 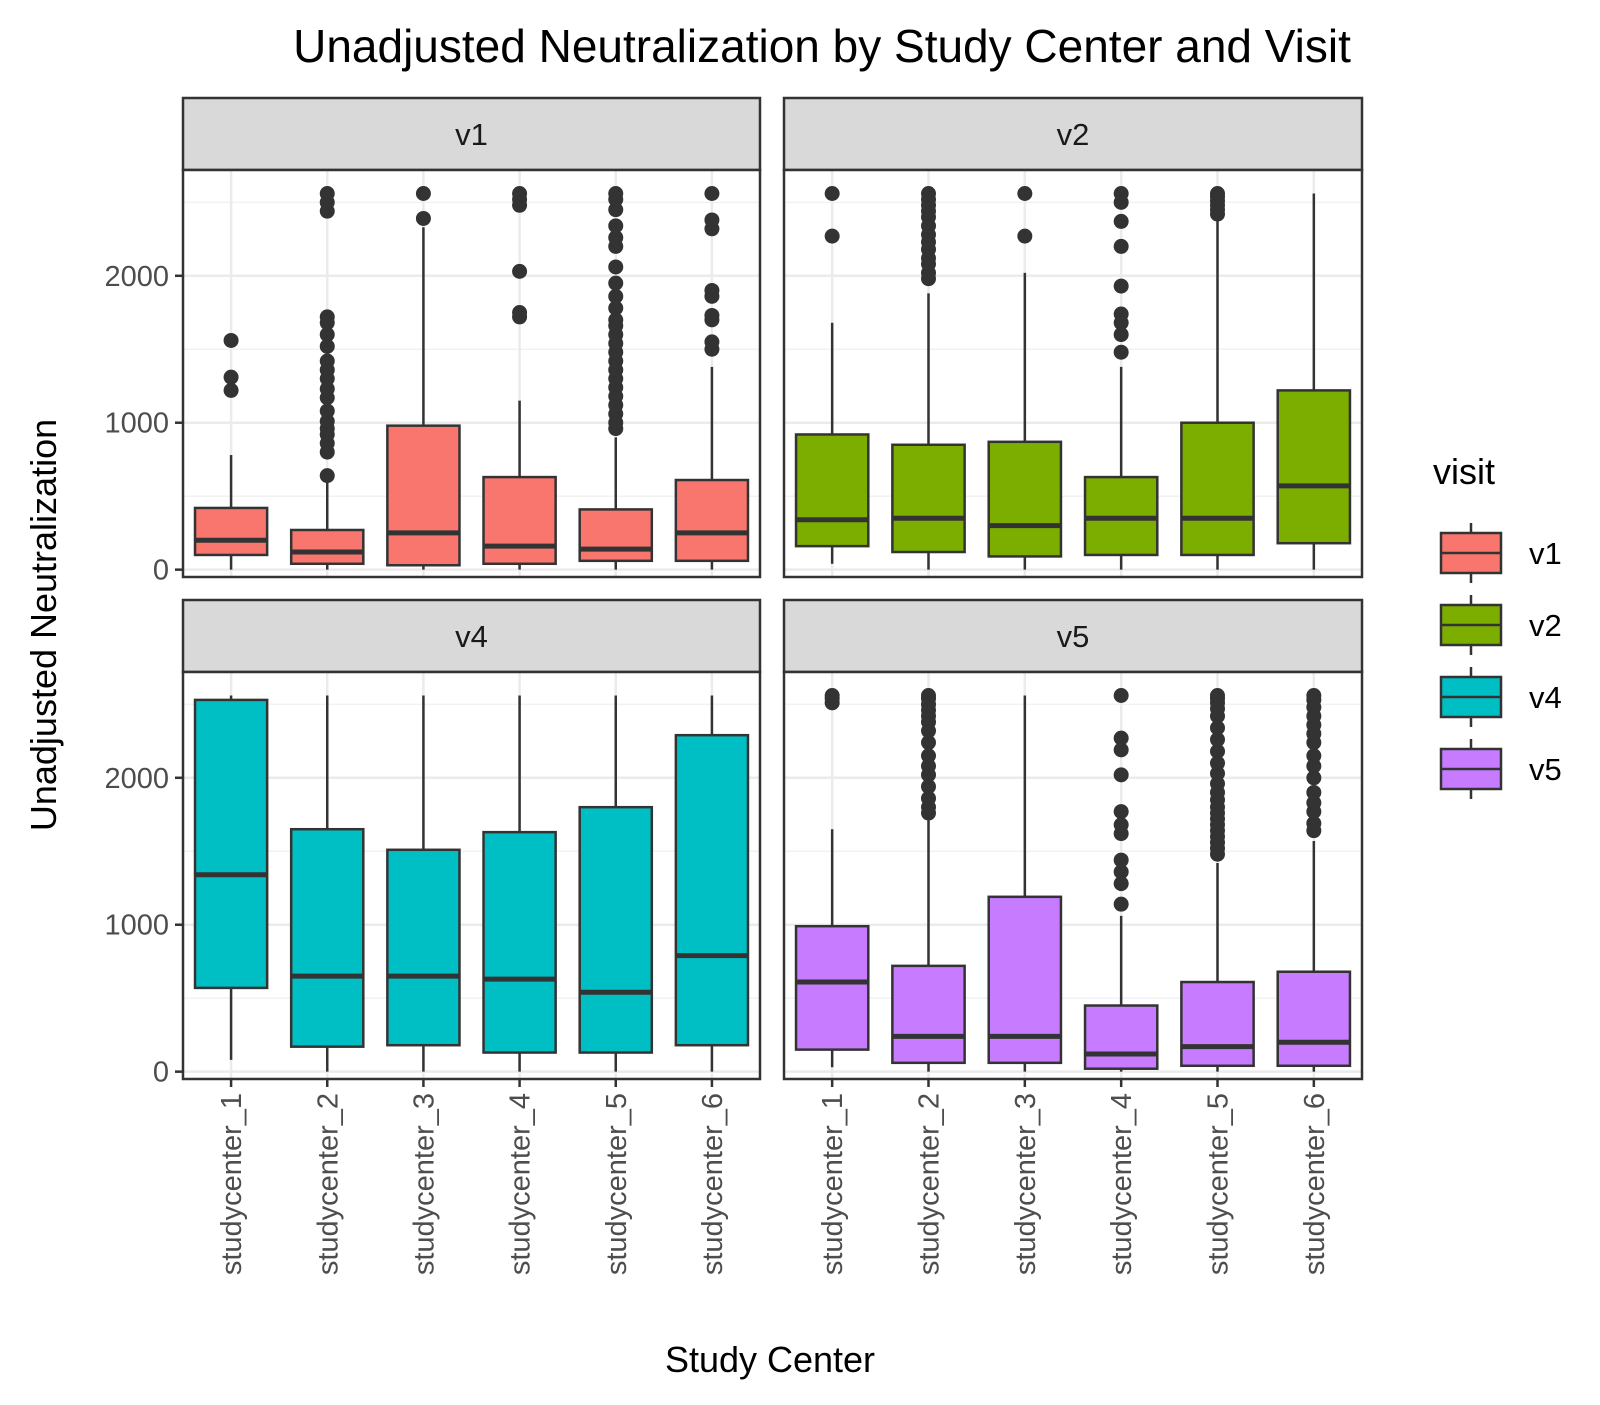 I want to click on x-tick-label: studycenter_6, so click(x=1315, y=1184).